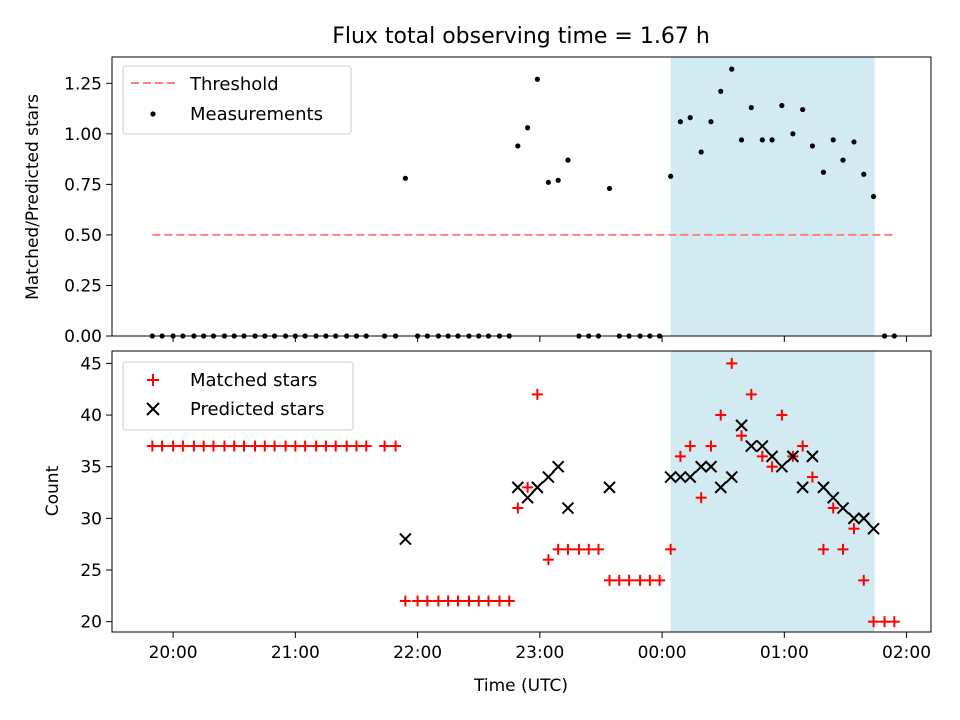 This screenshot has width=960, height=720. I want to click on x-axis-label: Time (UTC), so click(520, 686).